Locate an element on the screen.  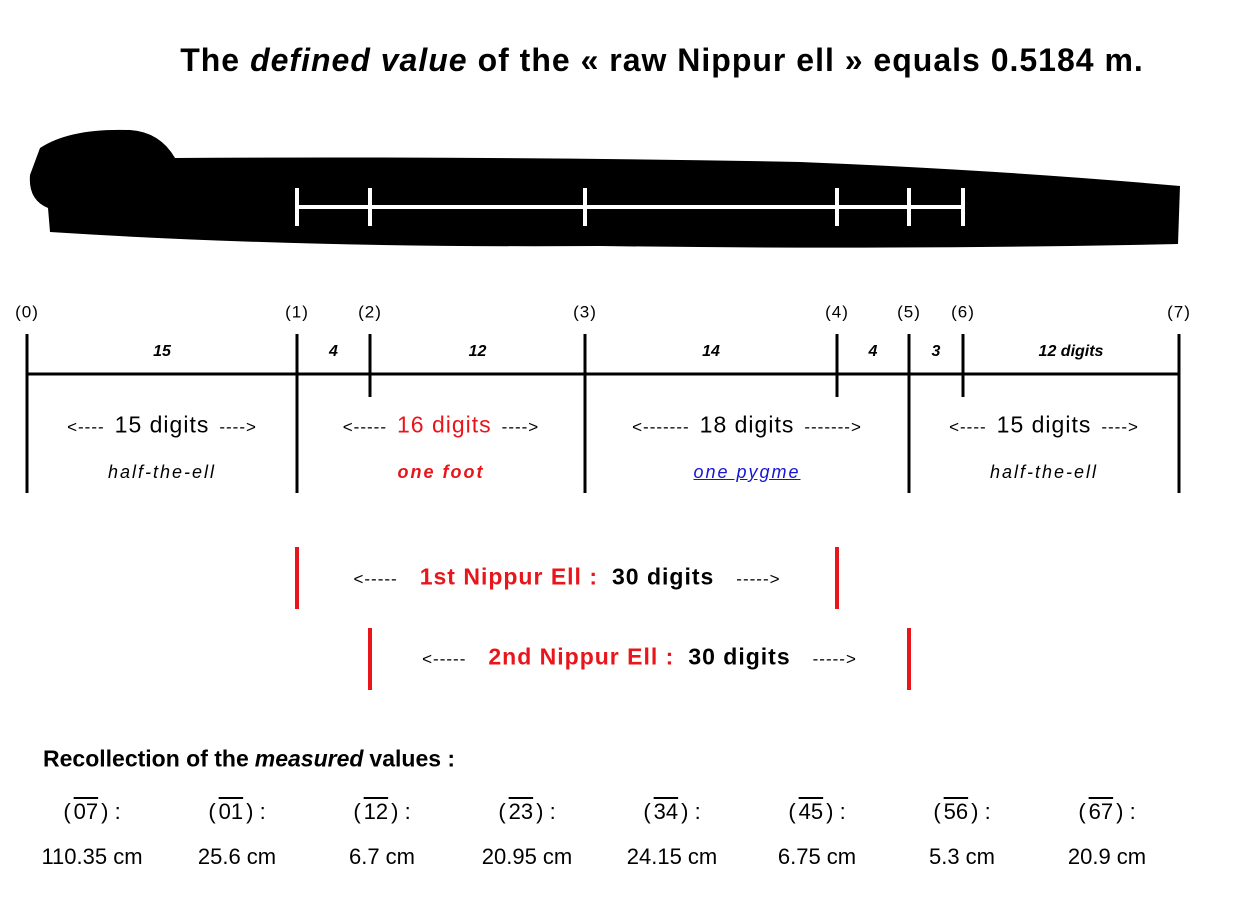
measure-value: 6.75 cm is located at coordinates (817, 856).